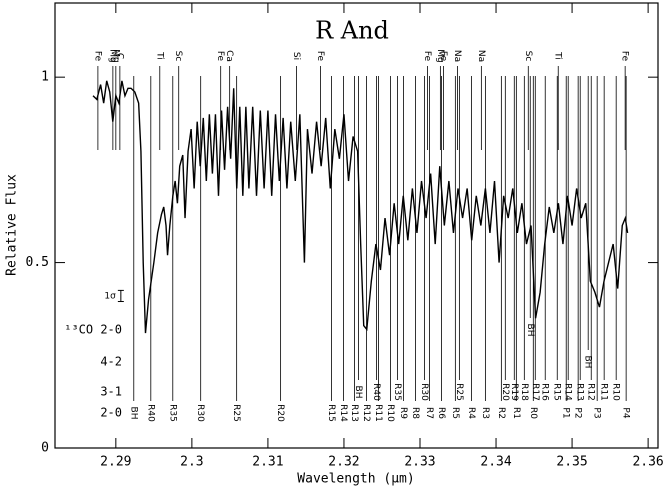 This screenshot has height=489, width=663. I want to click on band-line-label: R16, so click(545, 392).